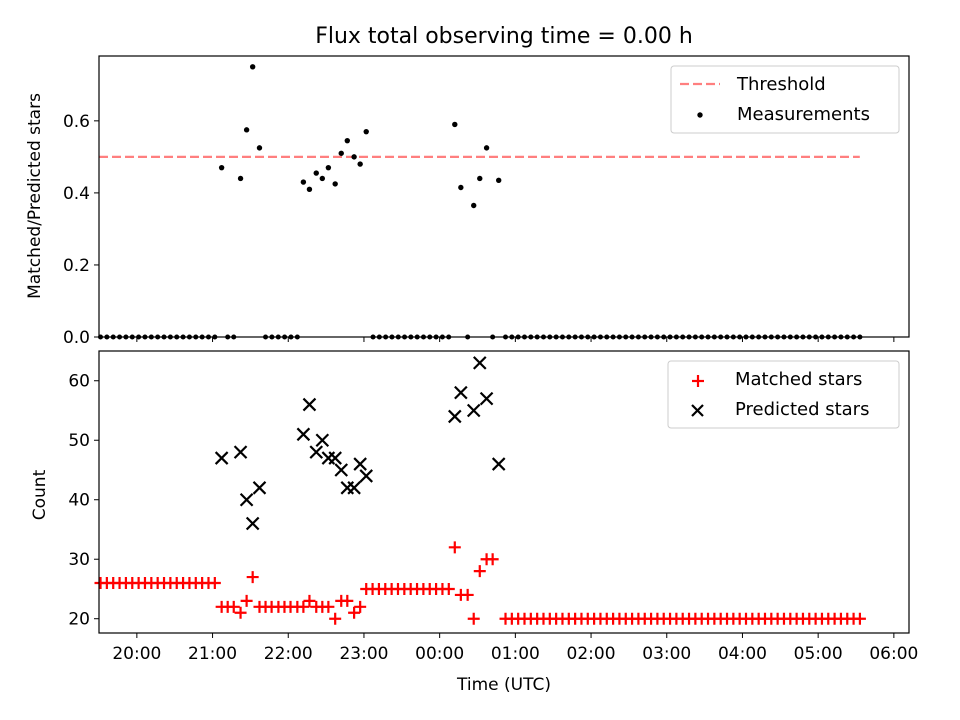  Describe the element at coordinates (504, 36) in the screenshot. I see `top-chart-title: Flux total observing time = 0.00 h` at that location.